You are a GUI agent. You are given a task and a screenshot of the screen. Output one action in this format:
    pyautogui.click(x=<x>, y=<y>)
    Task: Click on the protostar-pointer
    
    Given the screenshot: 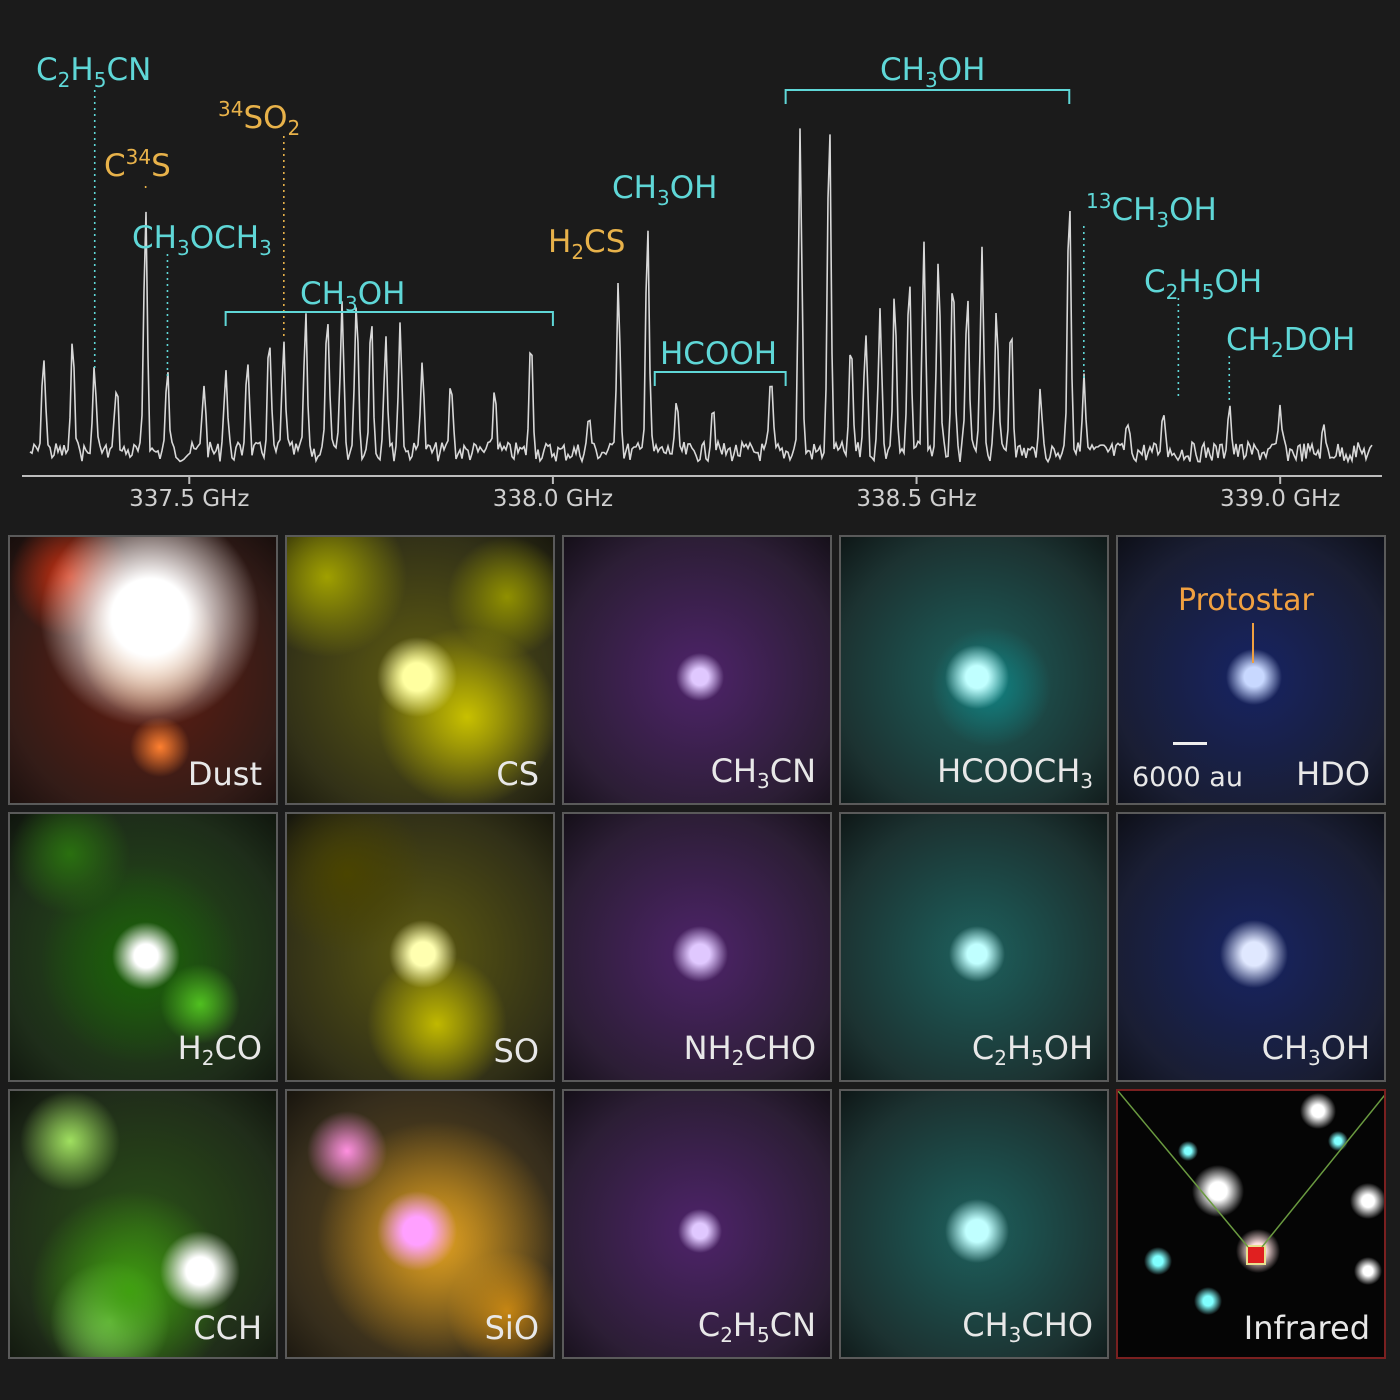 What is the action you would take?
    pyautogui.click(x=1253, y=643)
    